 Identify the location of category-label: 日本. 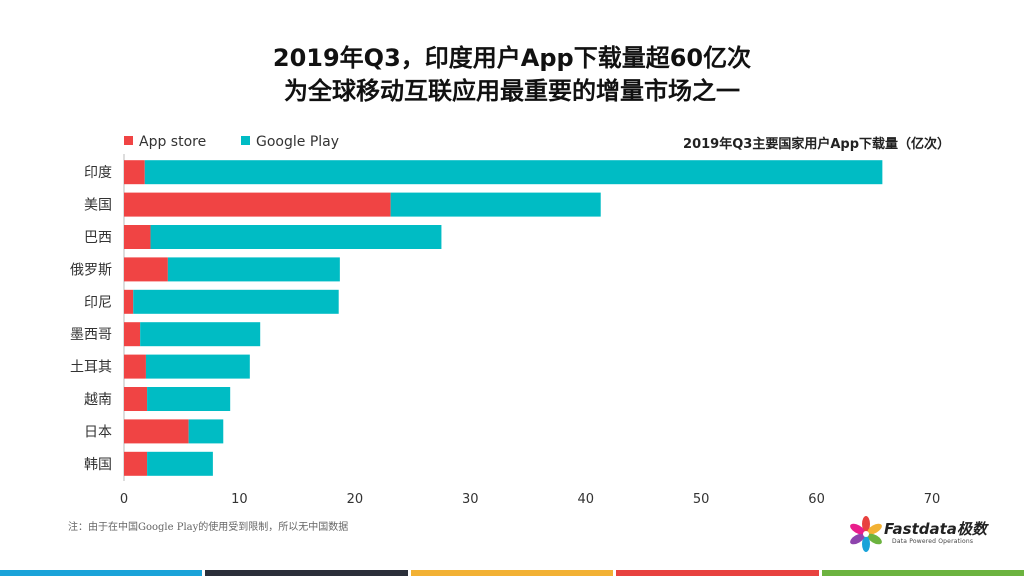
(98, 432).